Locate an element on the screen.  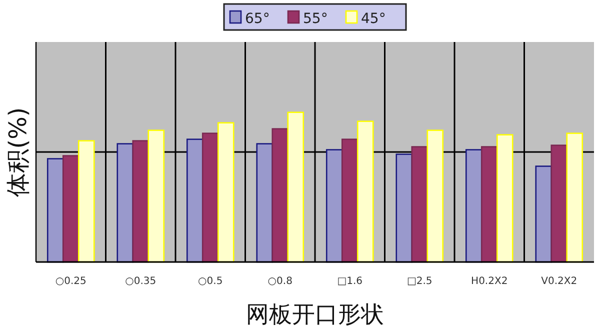
x-tick-label: □1.6 is located at coordinates (350, 281).